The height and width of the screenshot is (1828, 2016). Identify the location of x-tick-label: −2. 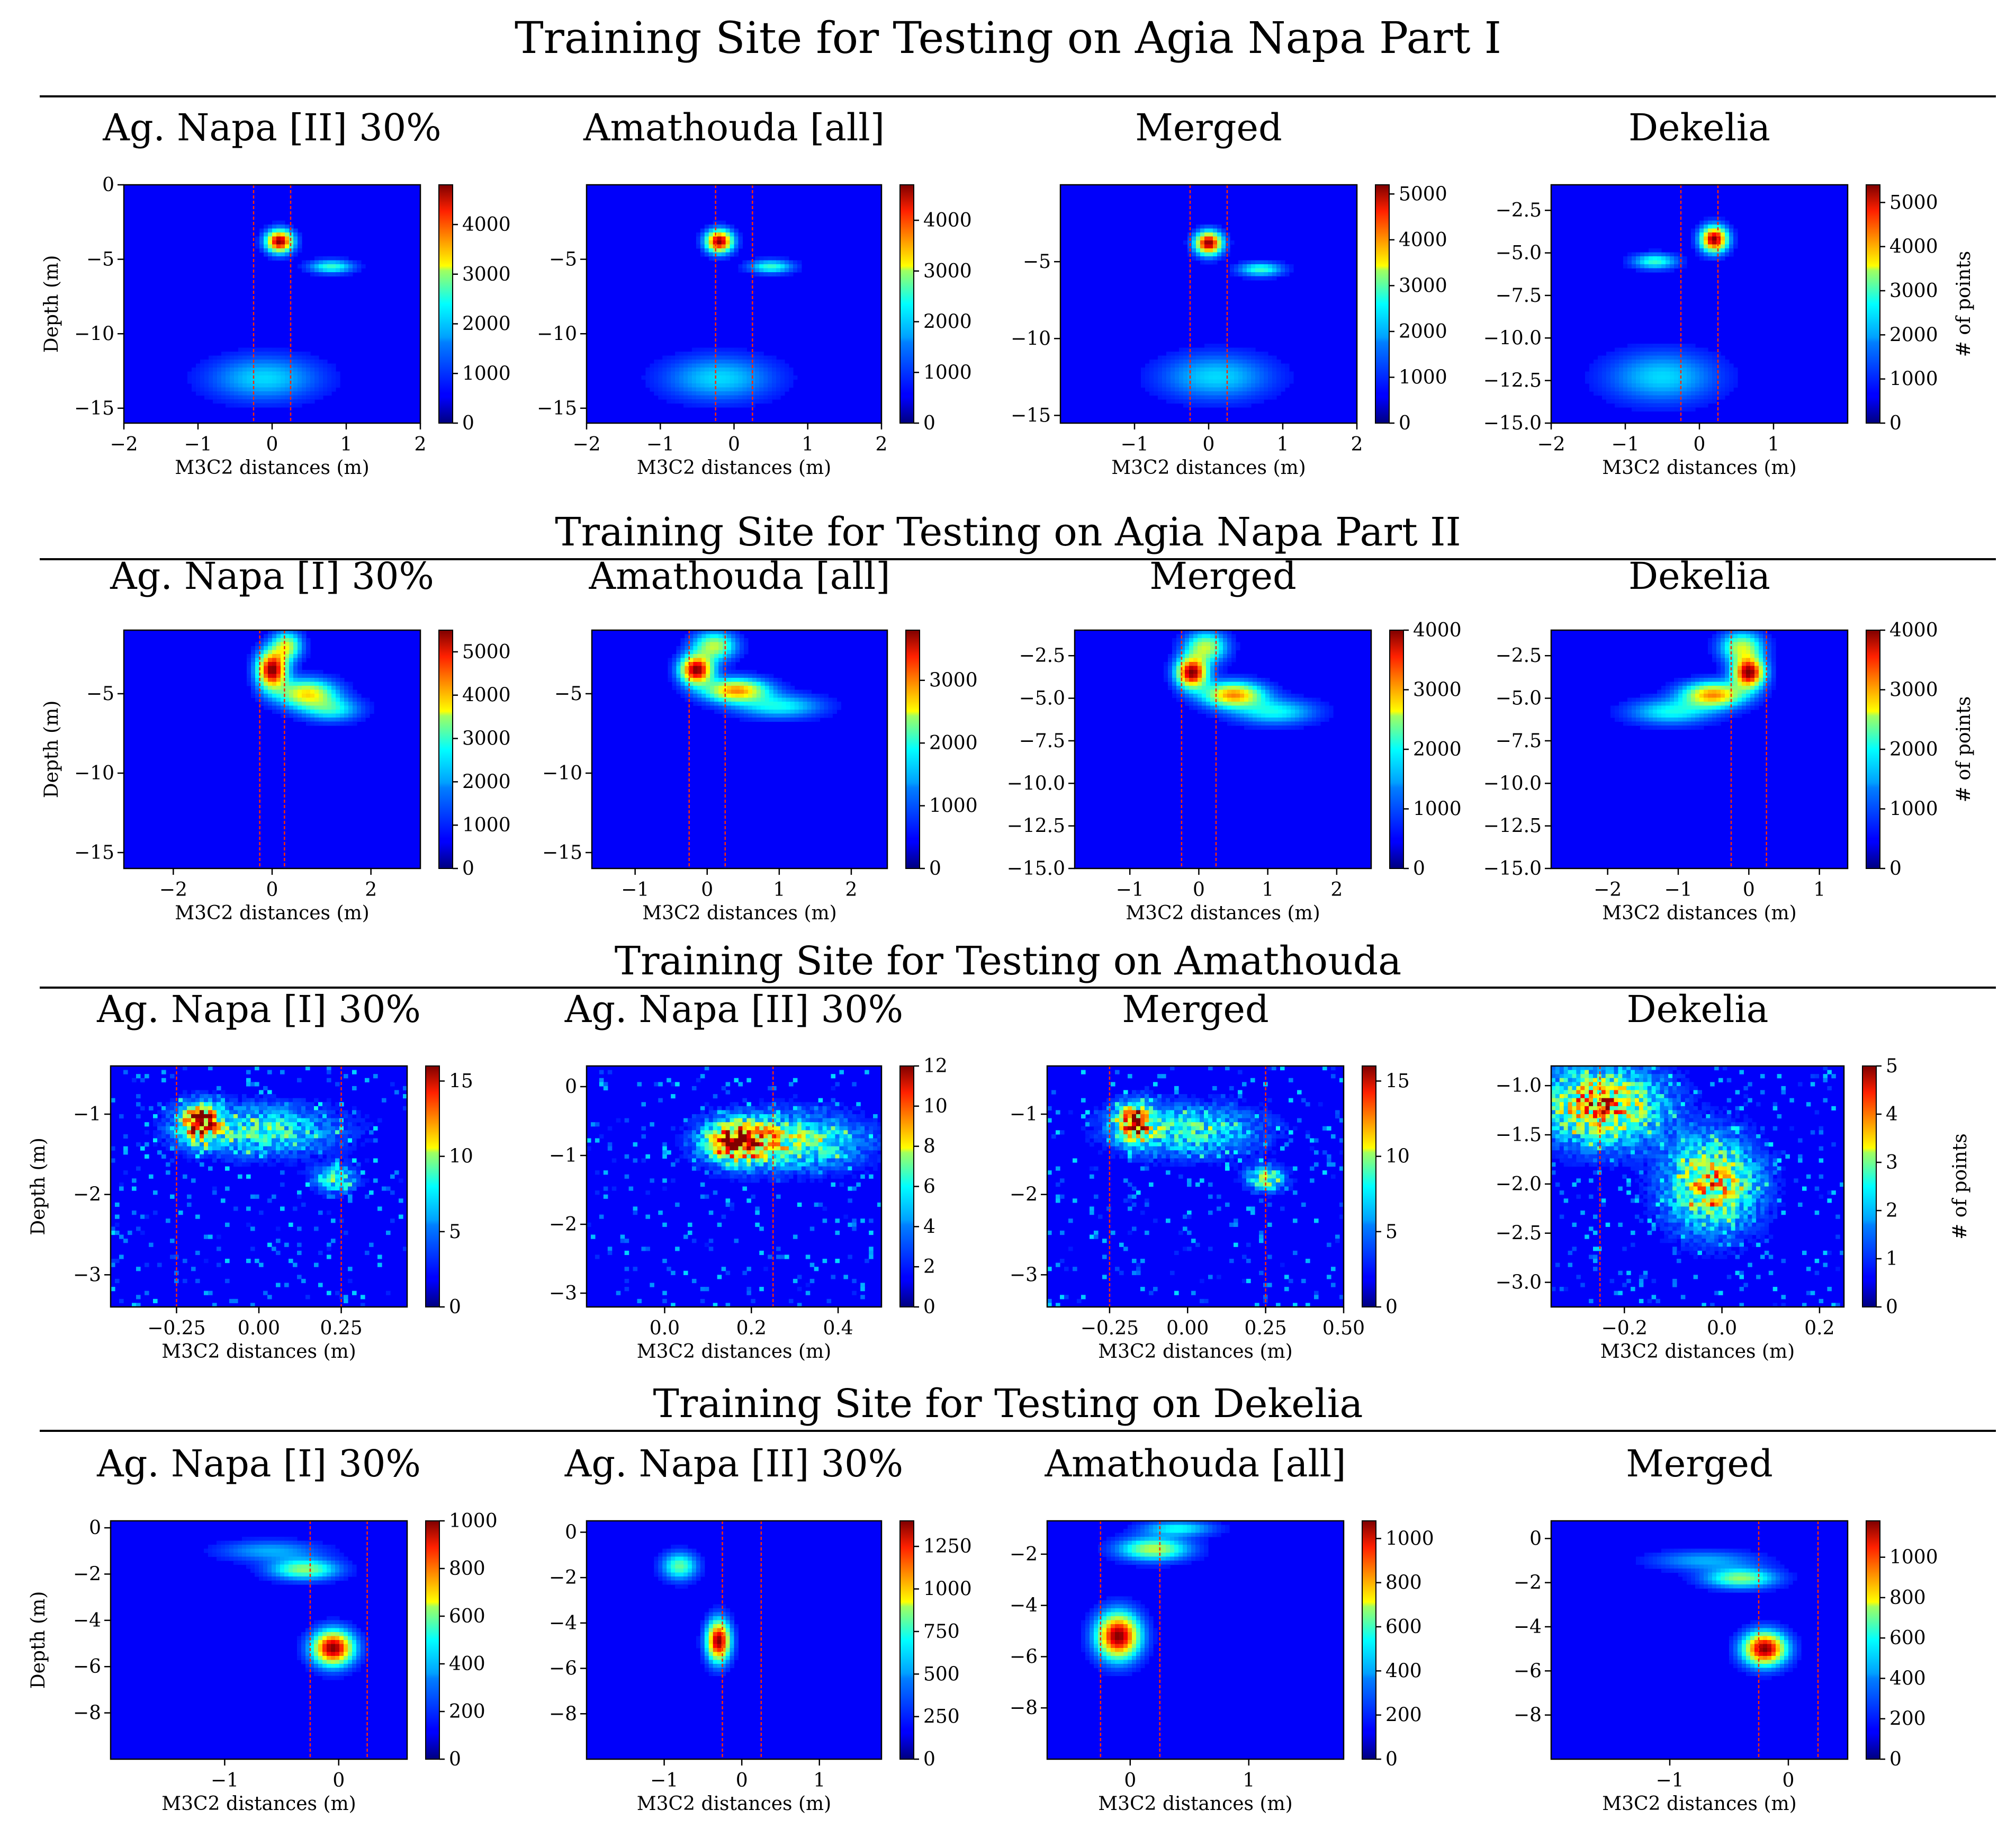
(124, 444).